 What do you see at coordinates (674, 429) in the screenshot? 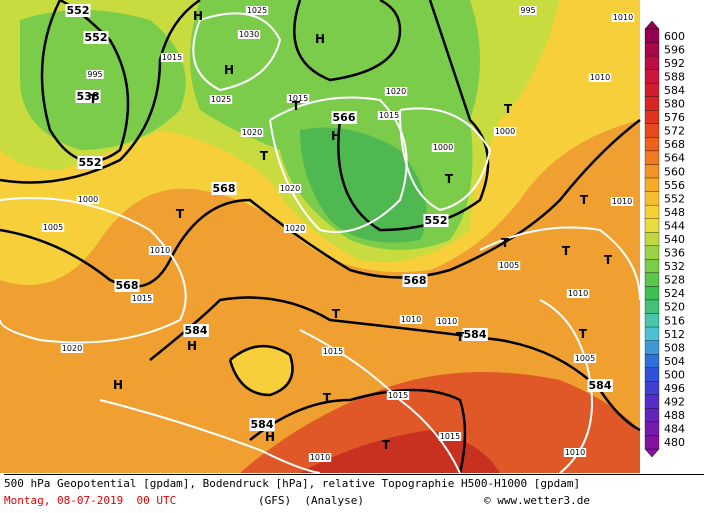
I see `legend-label: 484` at bounding box center [674, 429].